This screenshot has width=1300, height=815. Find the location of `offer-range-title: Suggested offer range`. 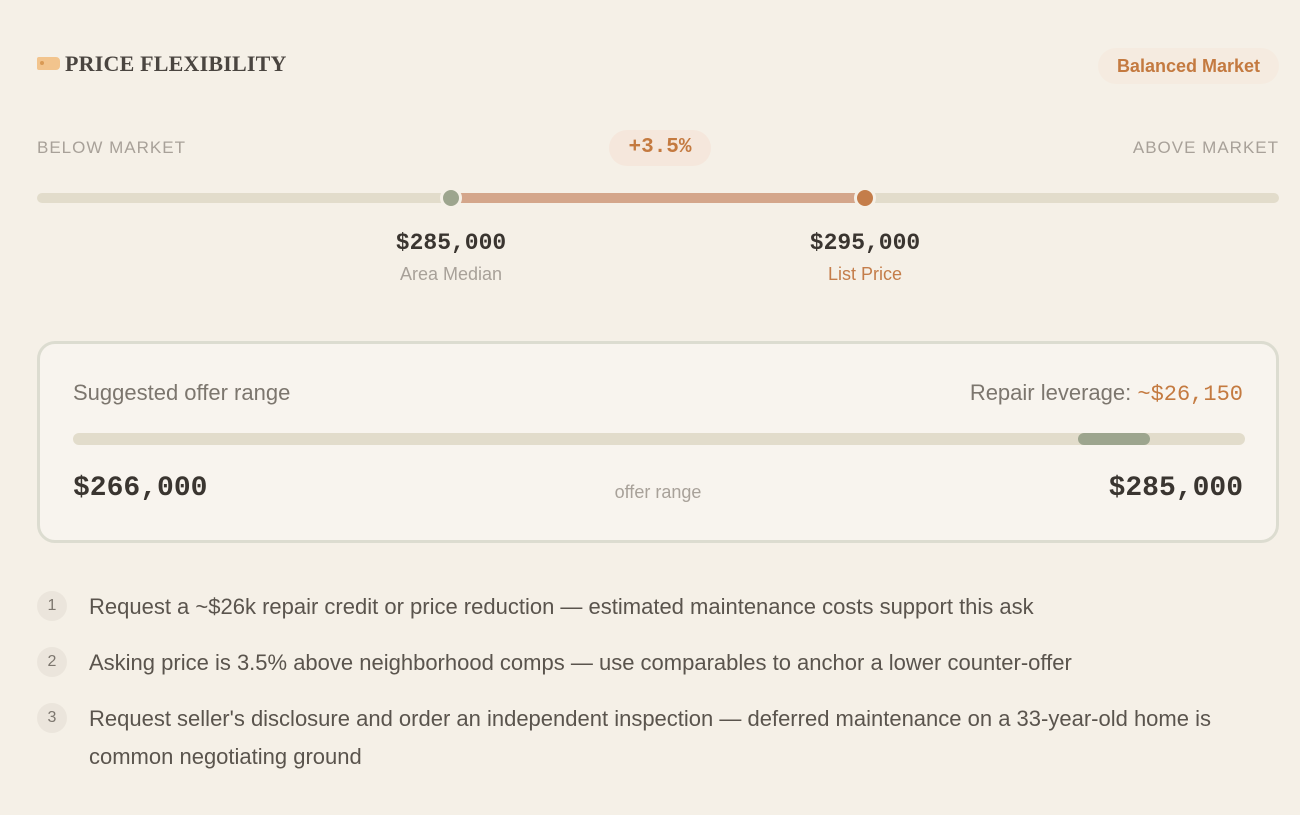

offer-range-title: Suggested offer range is located at coordinates (182, 392).